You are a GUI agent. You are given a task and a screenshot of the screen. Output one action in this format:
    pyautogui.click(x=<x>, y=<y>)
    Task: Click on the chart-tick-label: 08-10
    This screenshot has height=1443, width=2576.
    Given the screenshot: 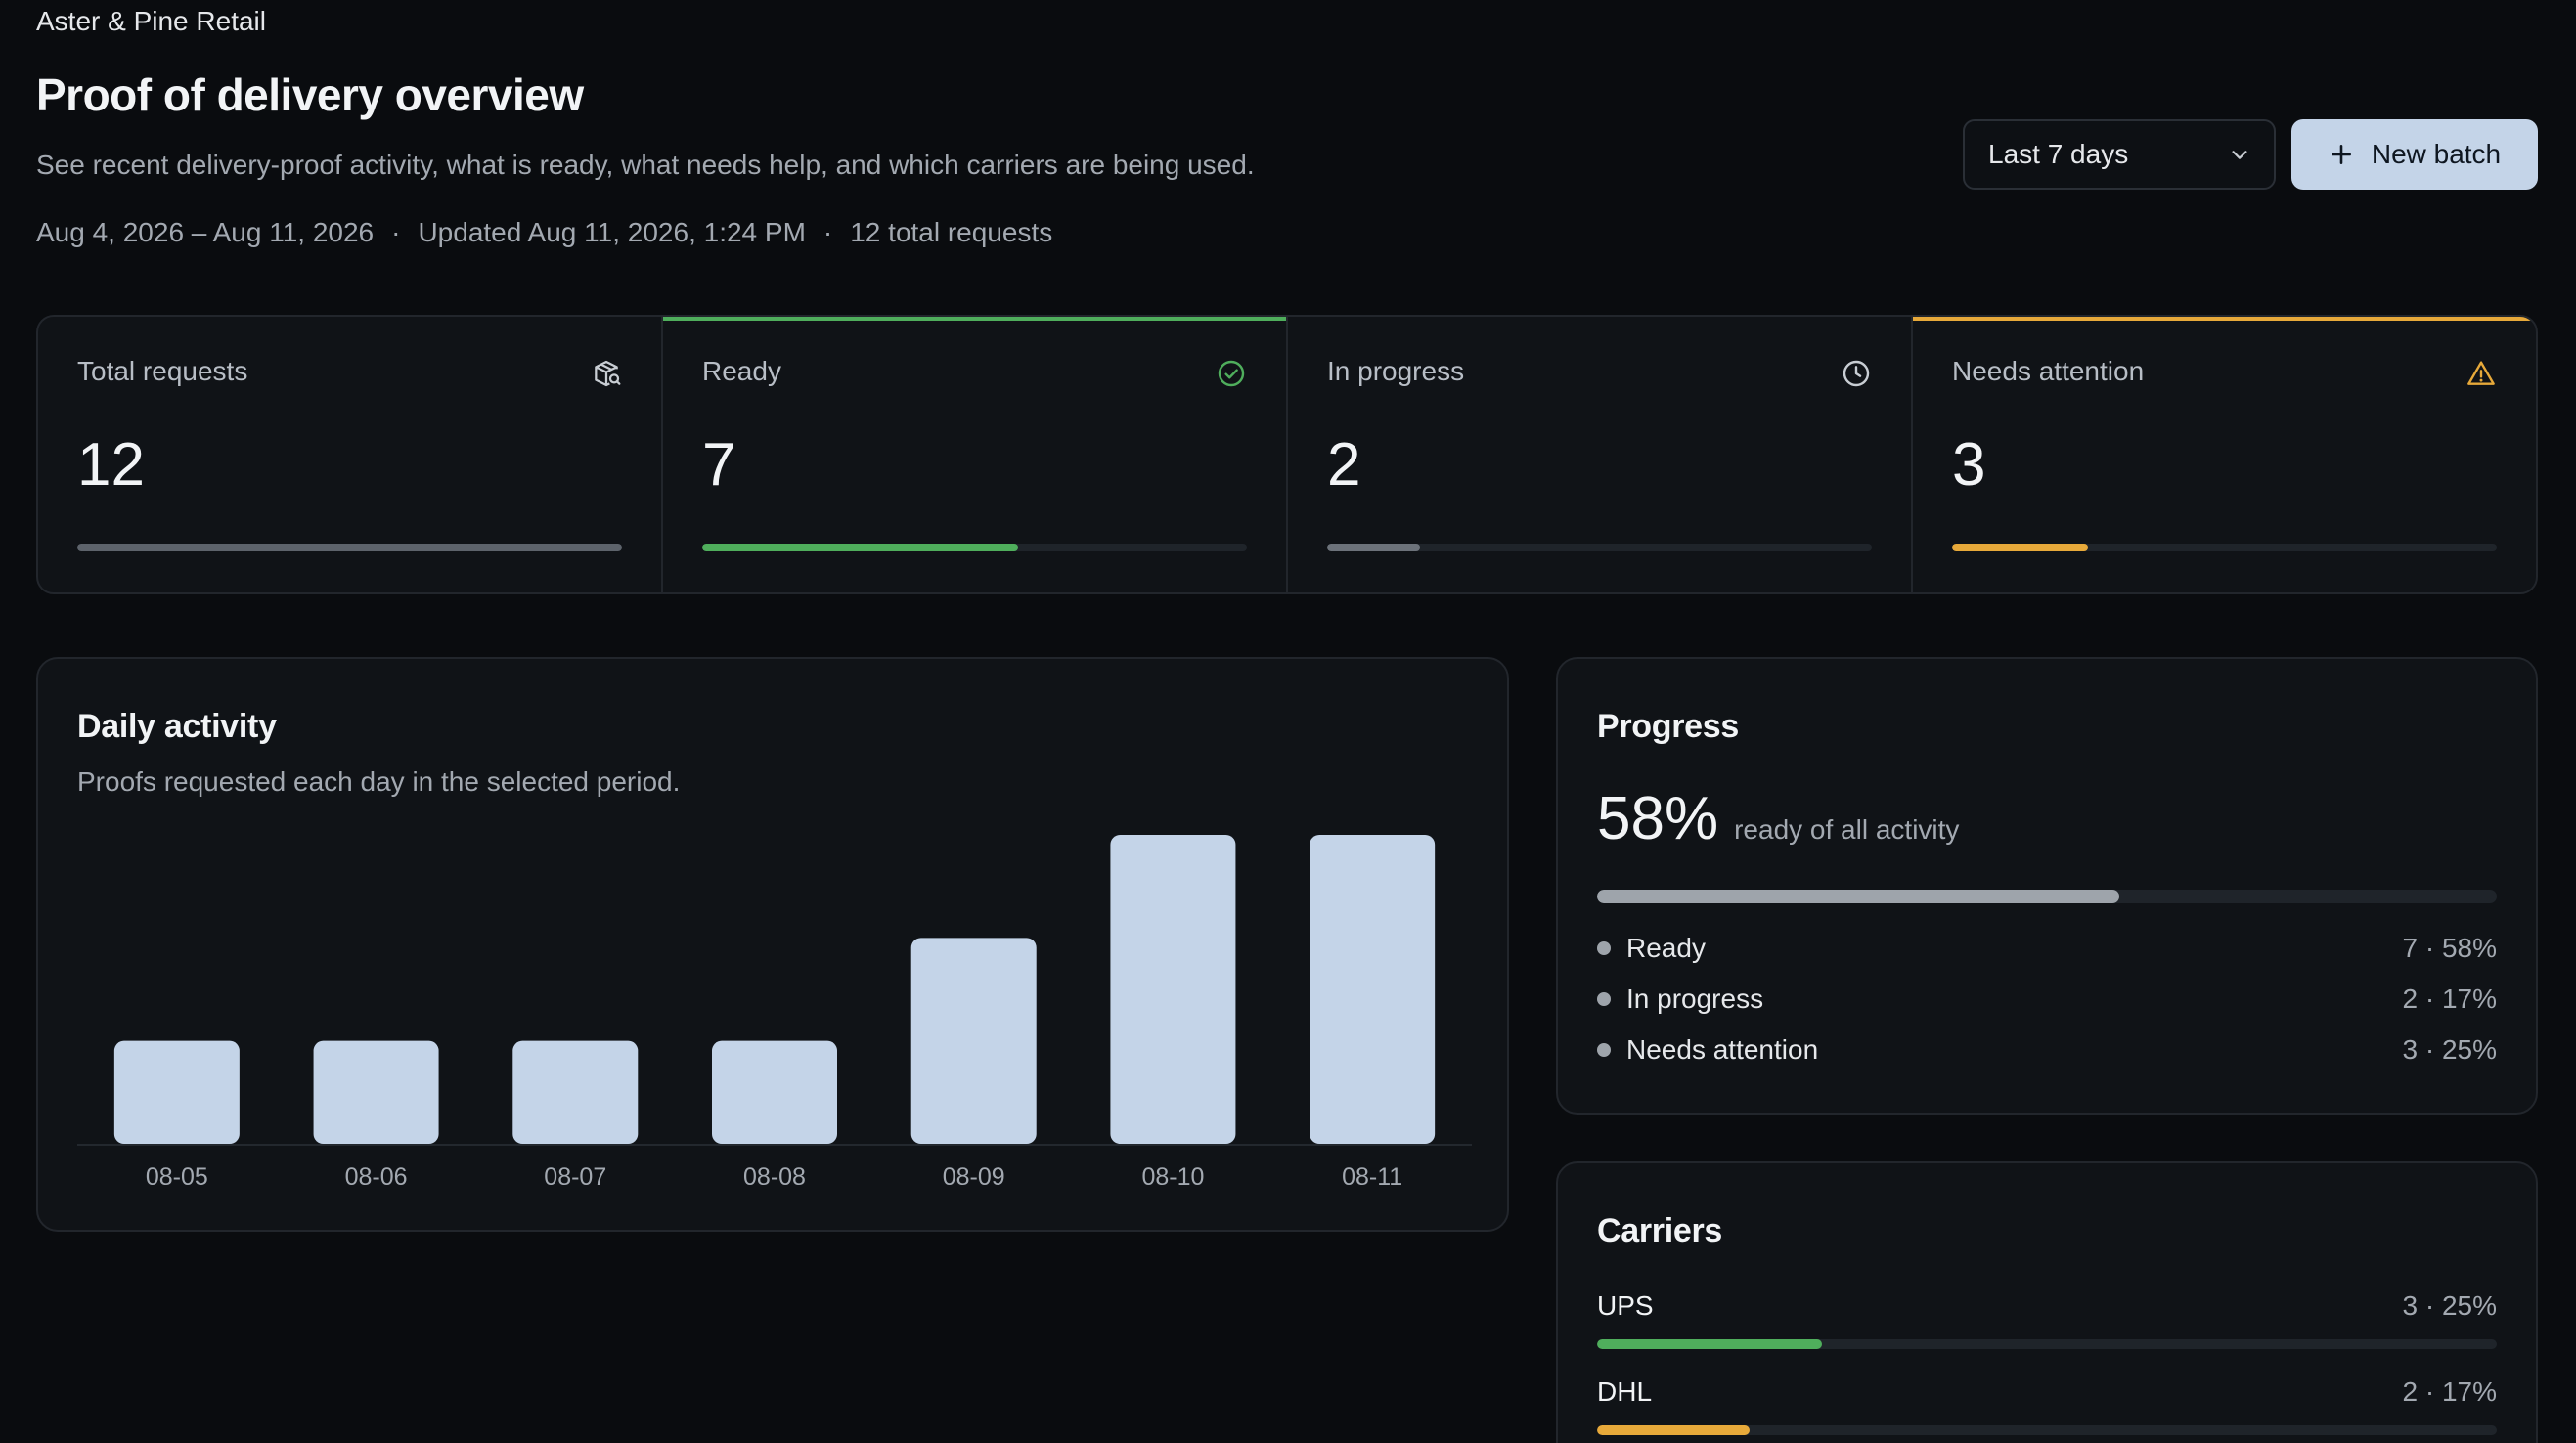 What is the action you would take?
    pyautogui.click(x=1172, y=1177)
    